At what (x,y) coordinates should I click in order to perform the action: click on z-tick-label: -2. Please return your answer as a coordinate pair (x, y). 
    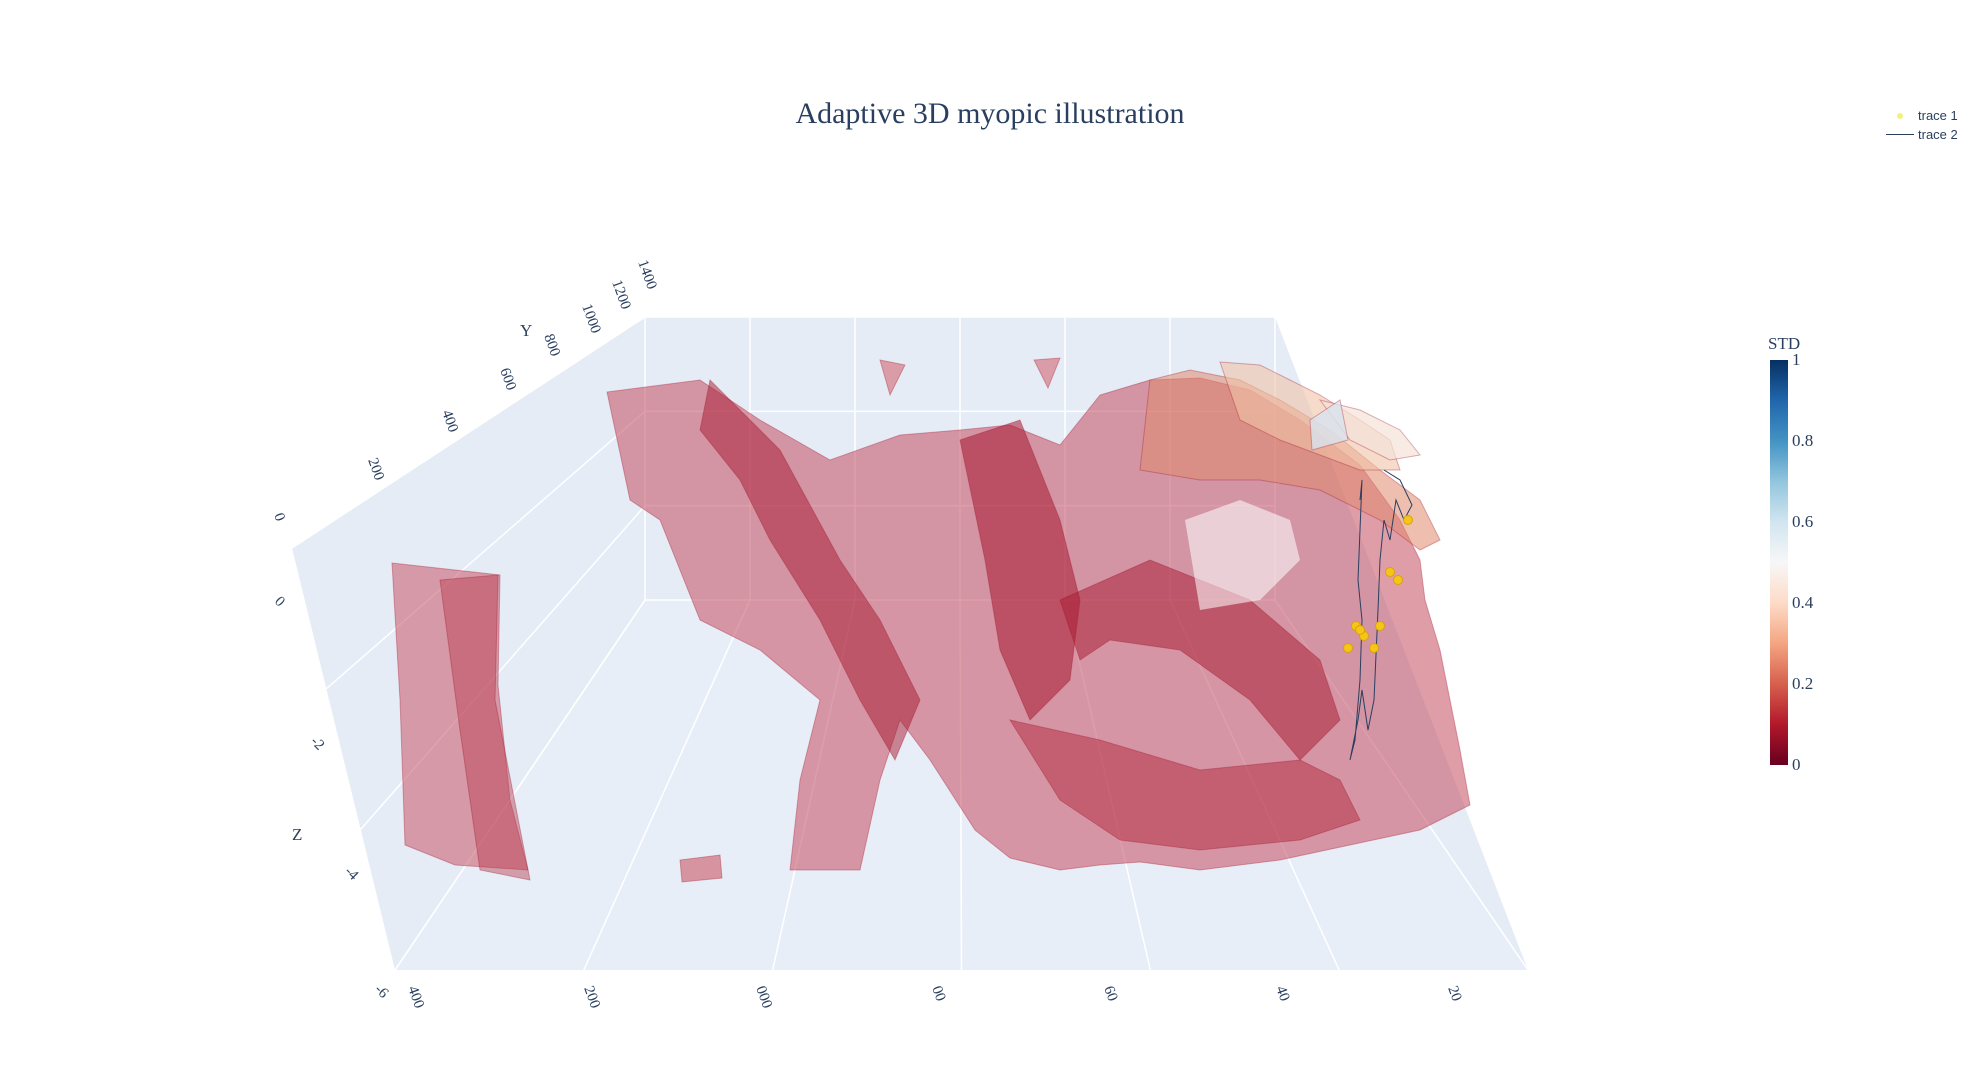
    Looking at the image, I should click on (317, 744).